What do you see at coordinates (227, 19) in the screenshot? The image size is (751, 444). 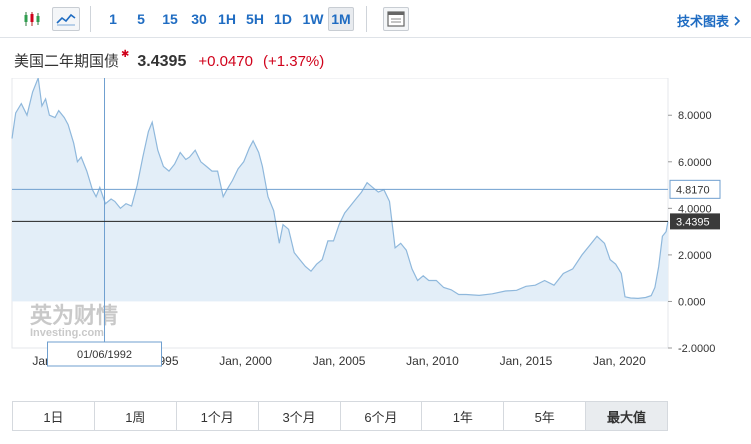 I see `interval-1h: 1H` at bounding box center [227, 19].